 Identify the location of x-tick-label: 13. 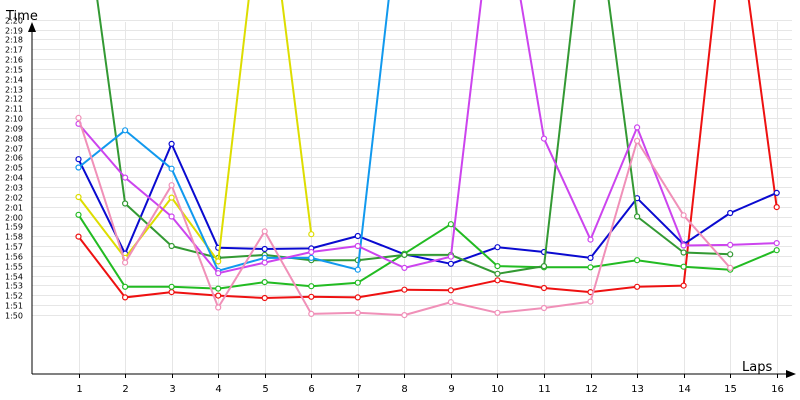
(637, 389).